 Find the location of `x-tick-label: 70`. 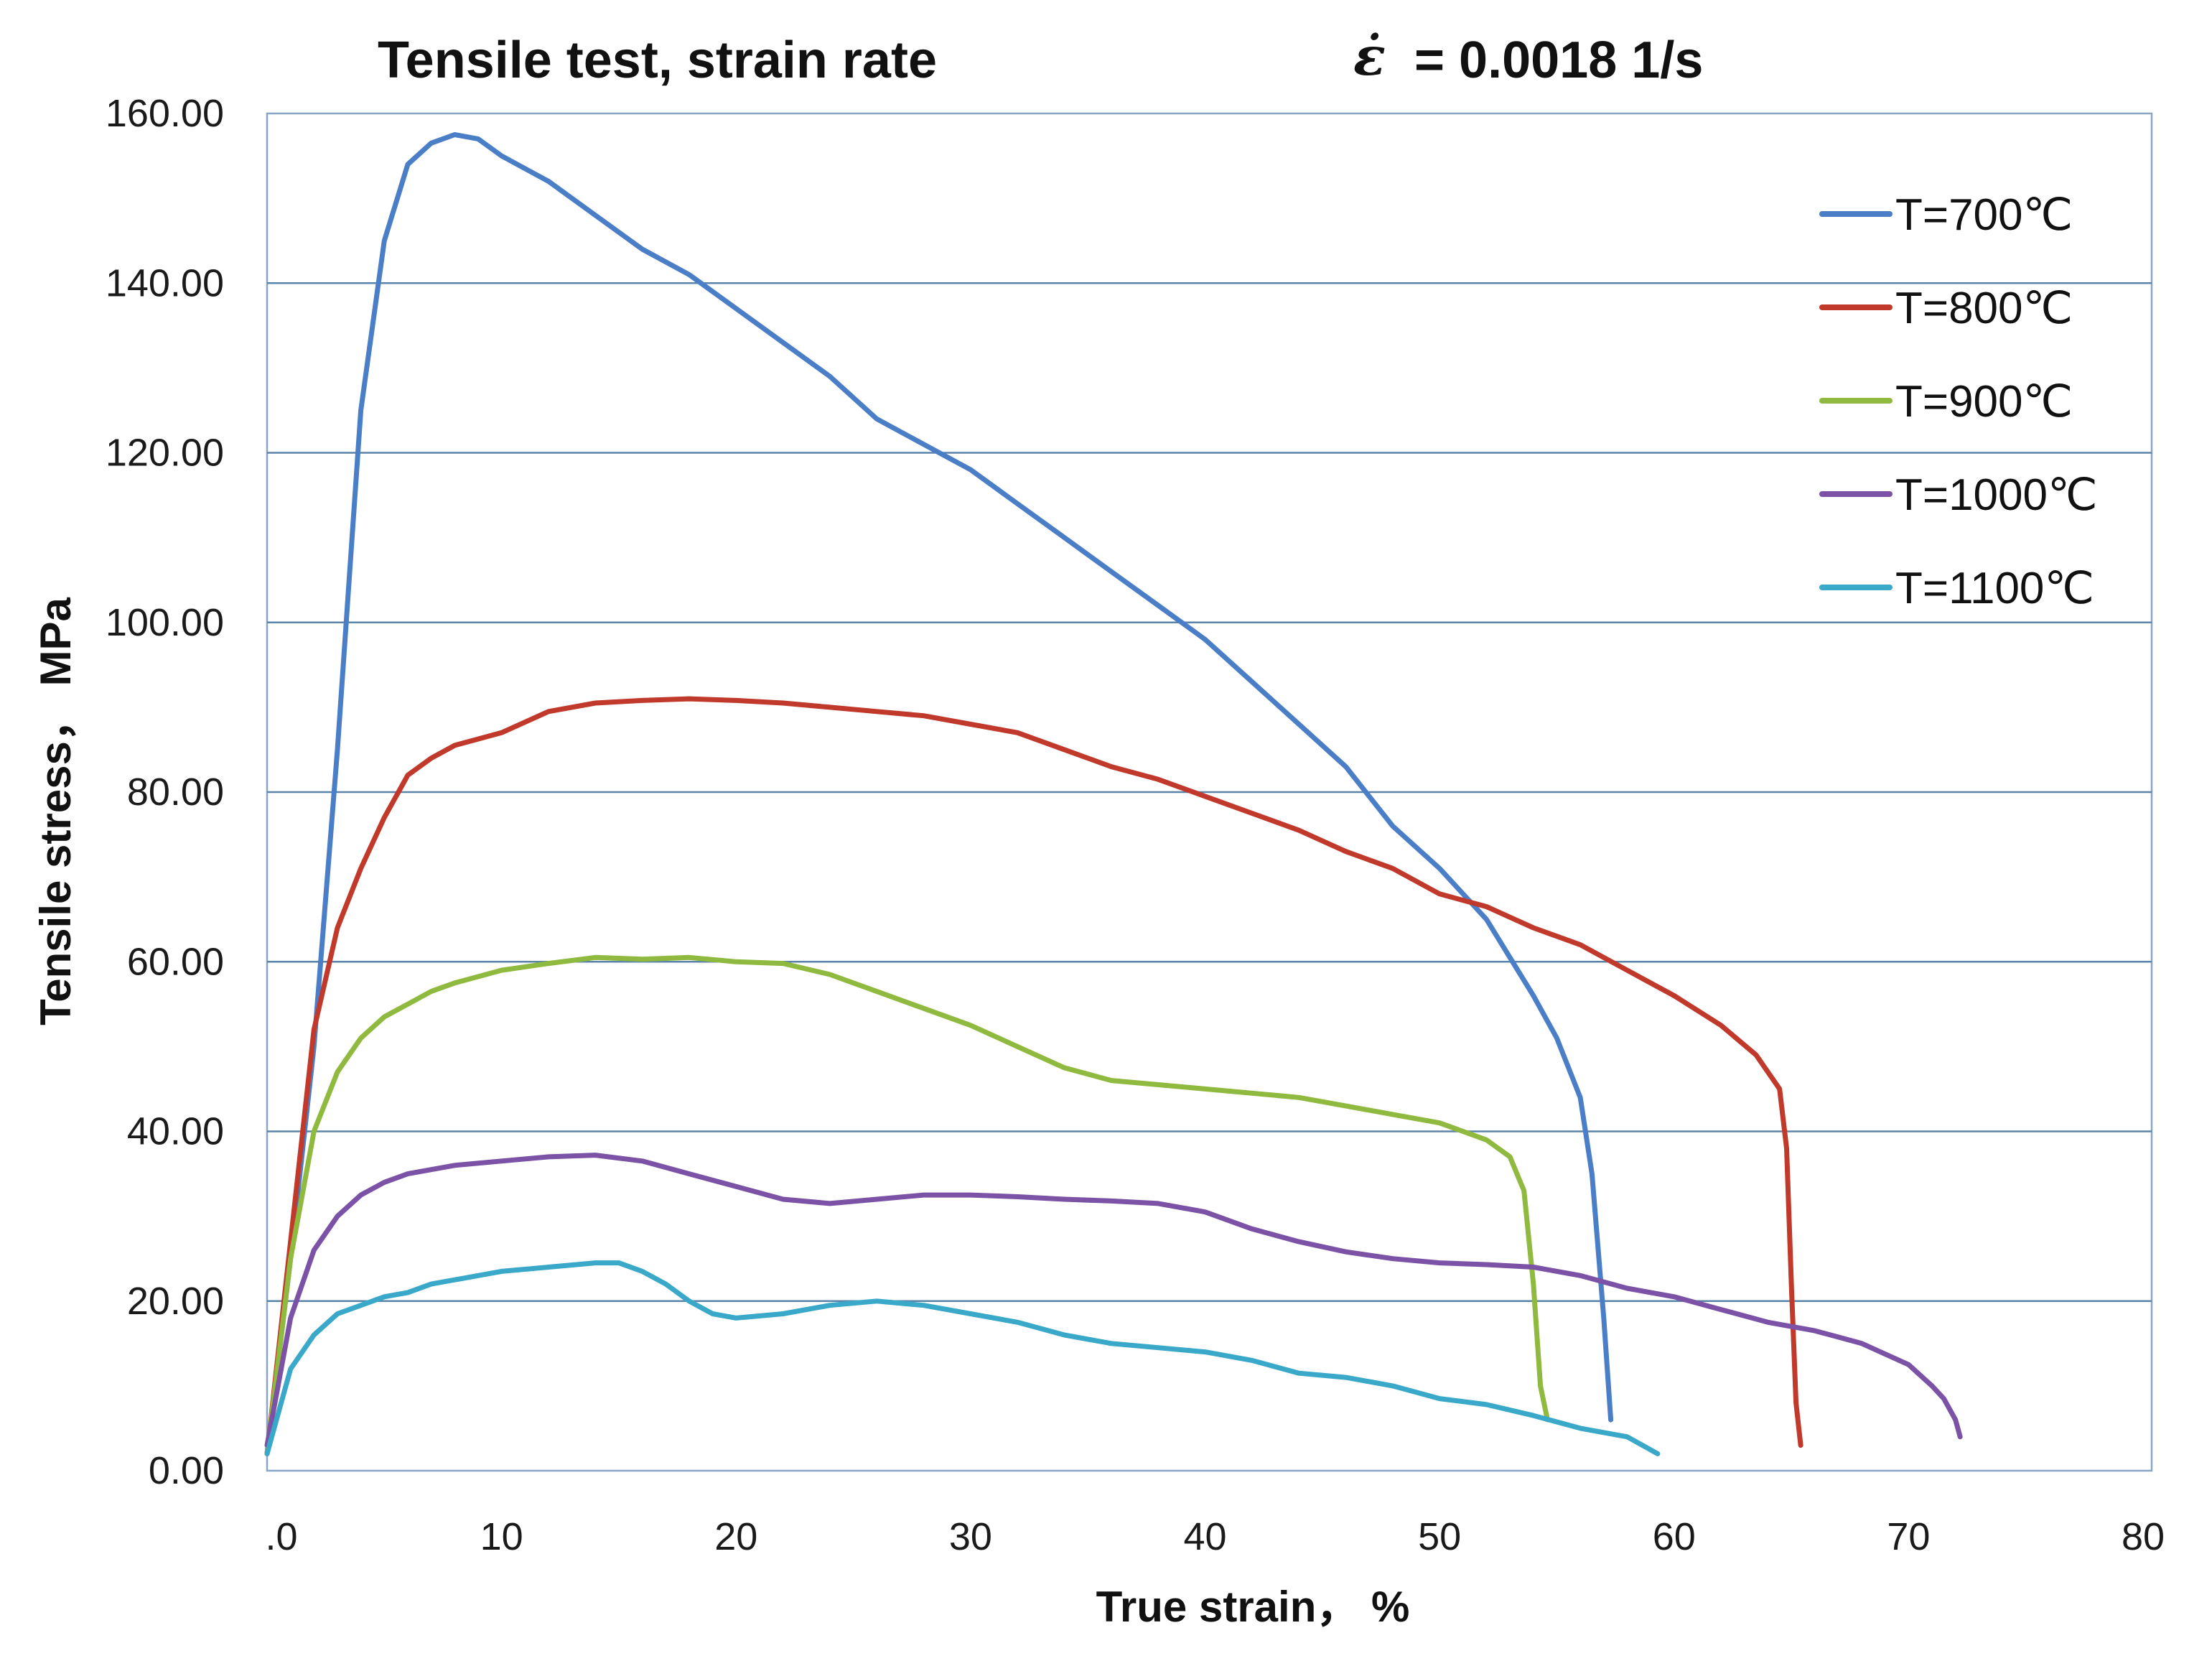

x-tick-label: 70 is located at coordinates (1908, 1536).